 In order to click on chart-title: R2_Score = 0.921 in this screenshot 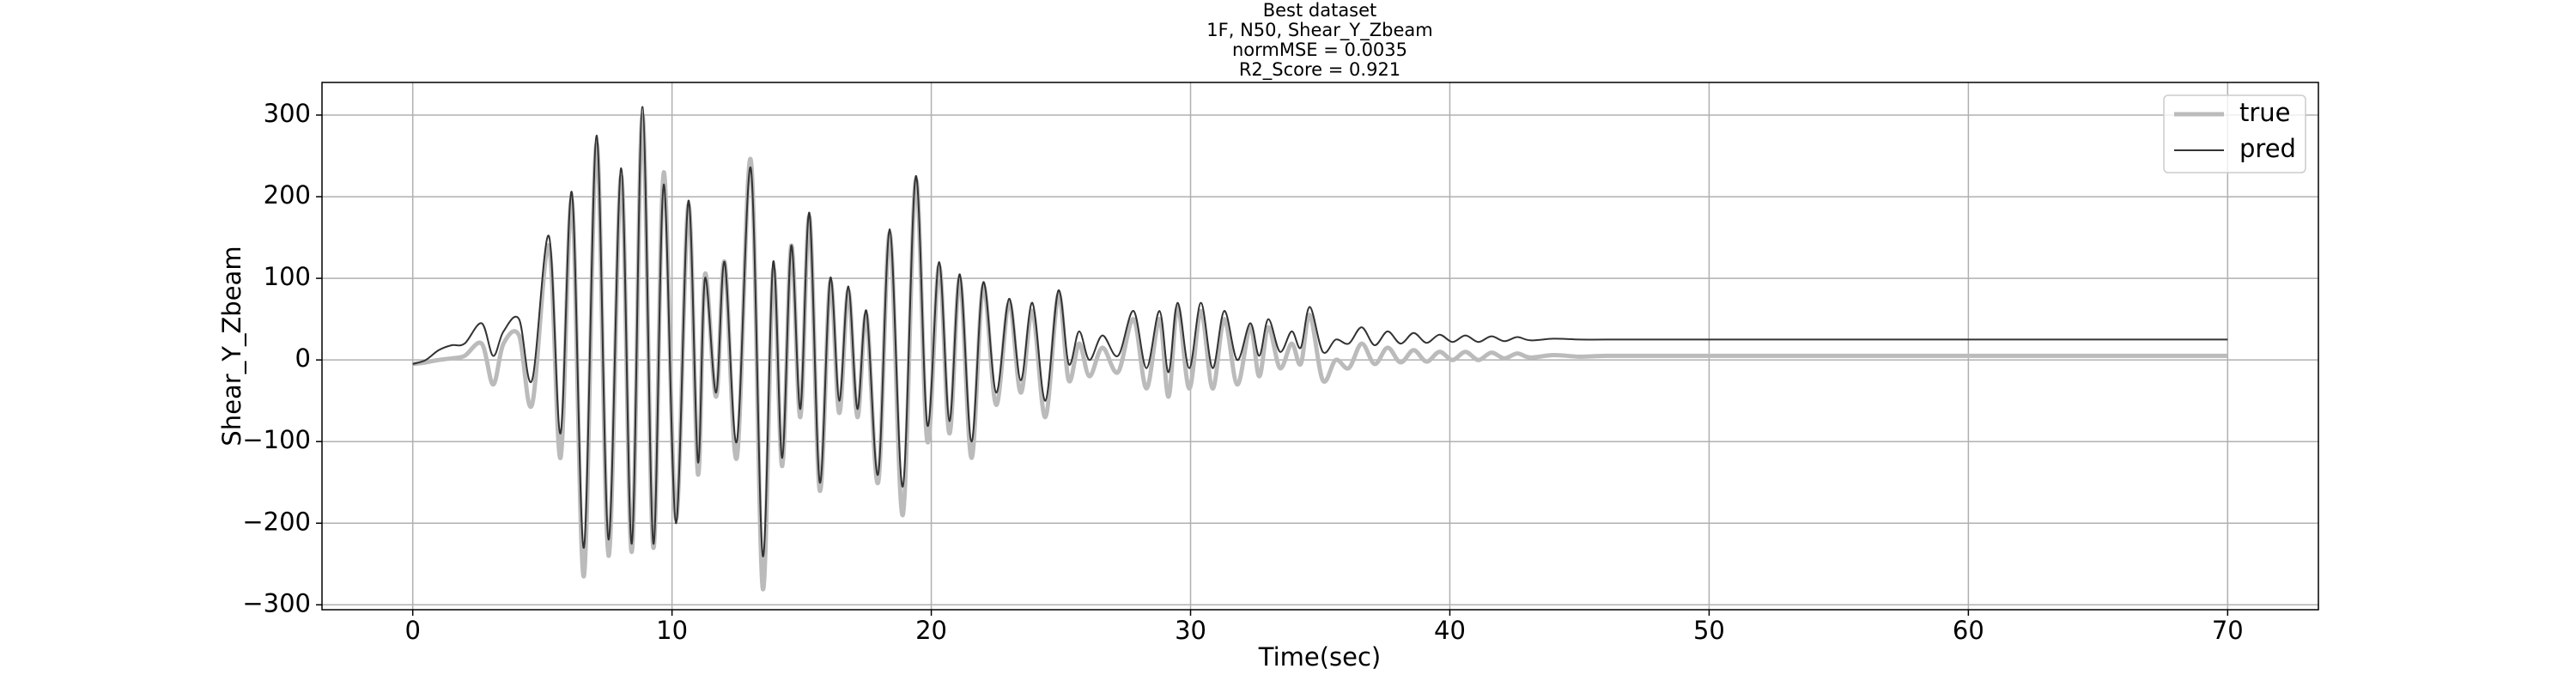, I will do `click(1319, 70)`.